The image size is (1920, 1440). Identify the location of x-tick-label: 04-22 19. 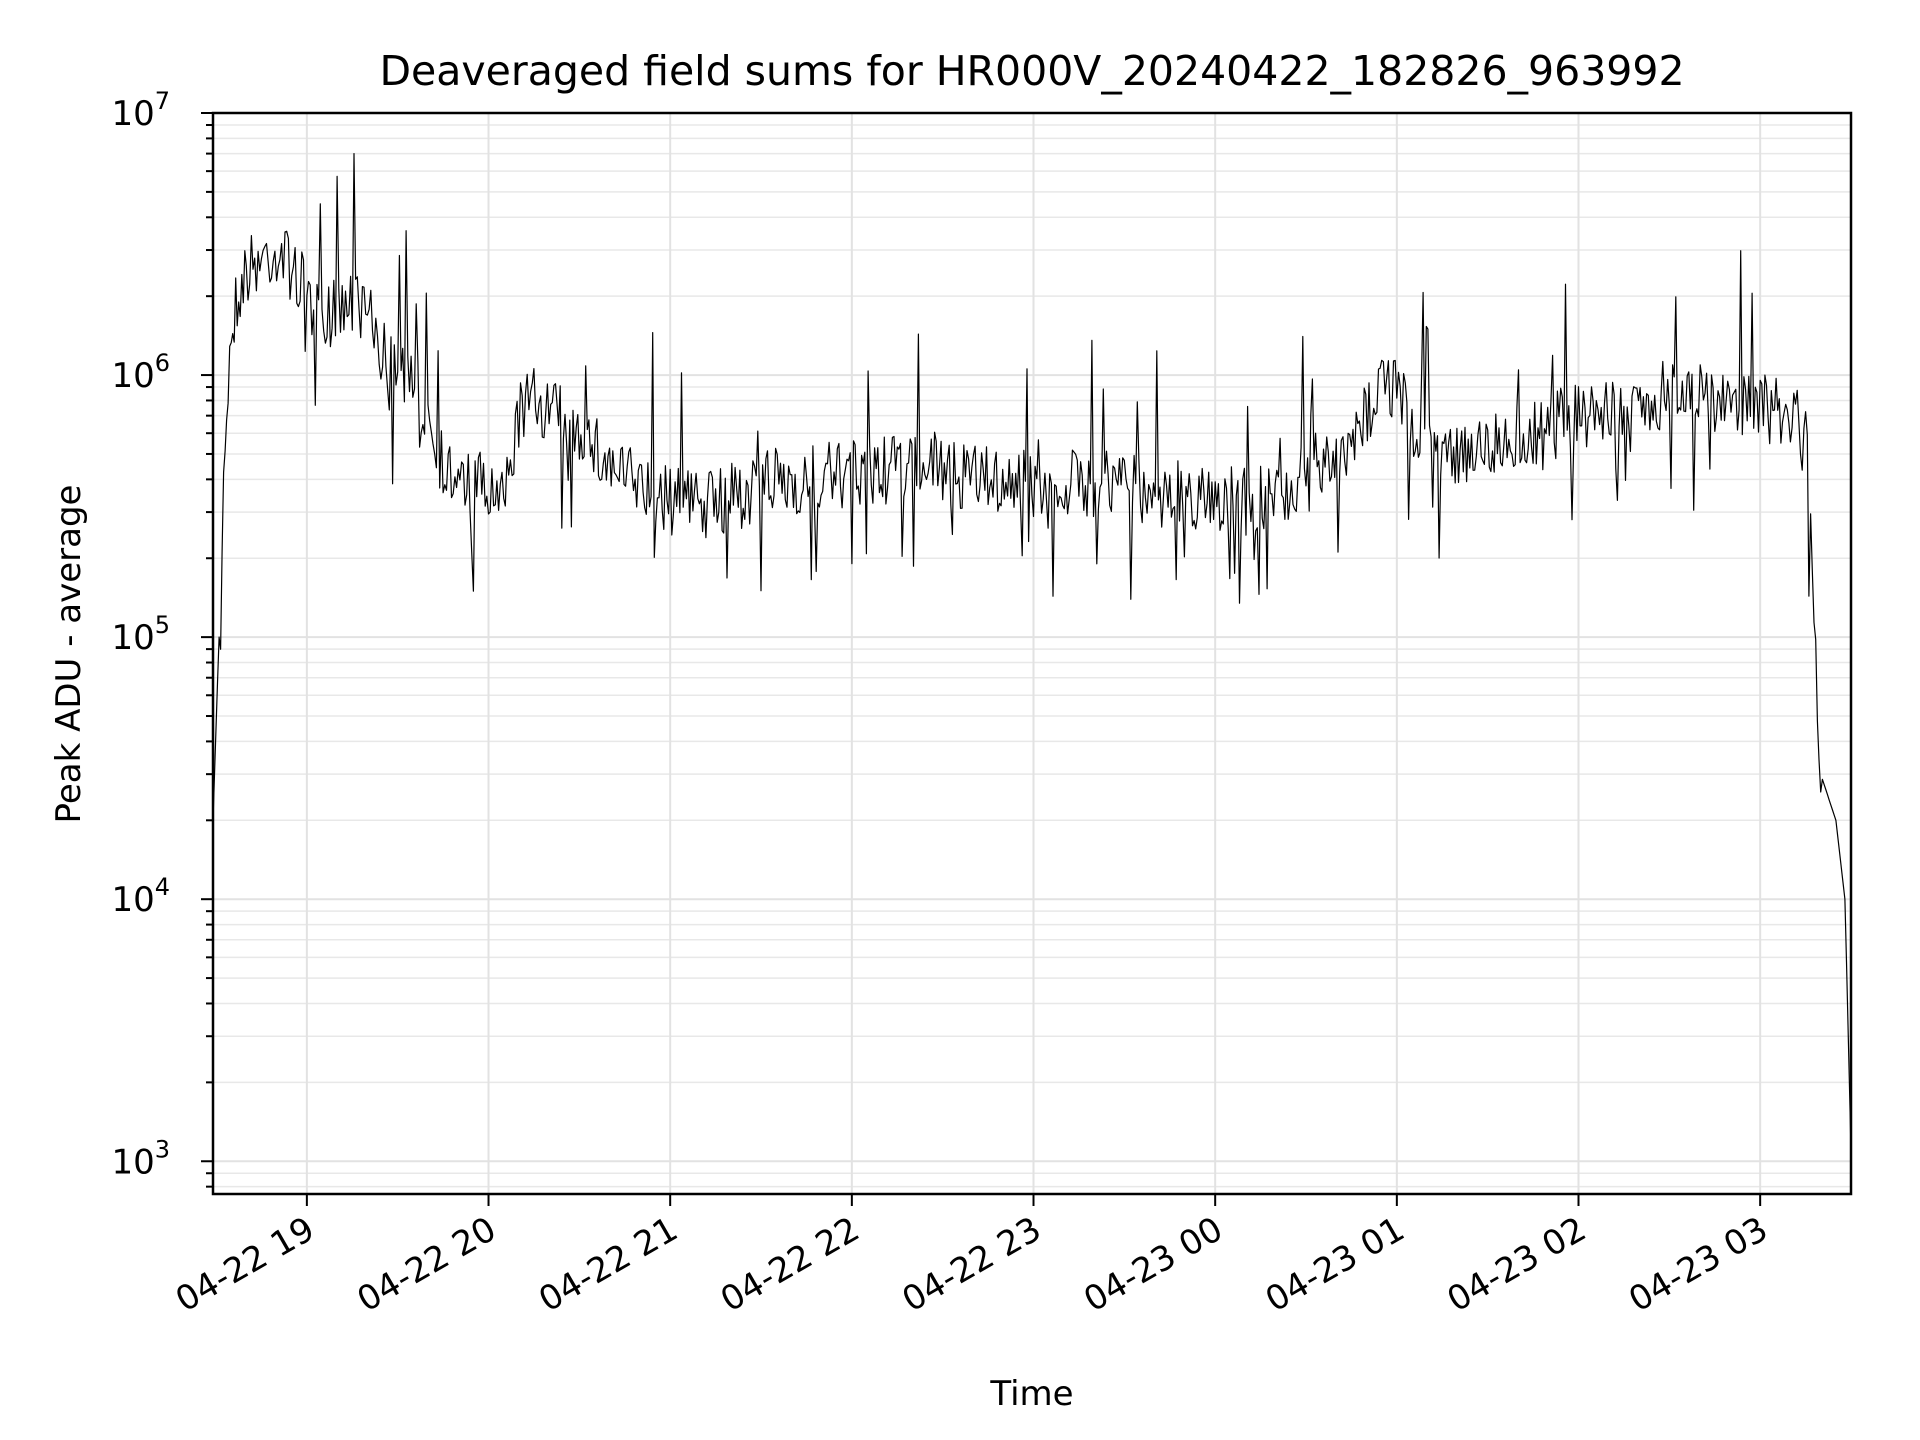
(245, 1264).